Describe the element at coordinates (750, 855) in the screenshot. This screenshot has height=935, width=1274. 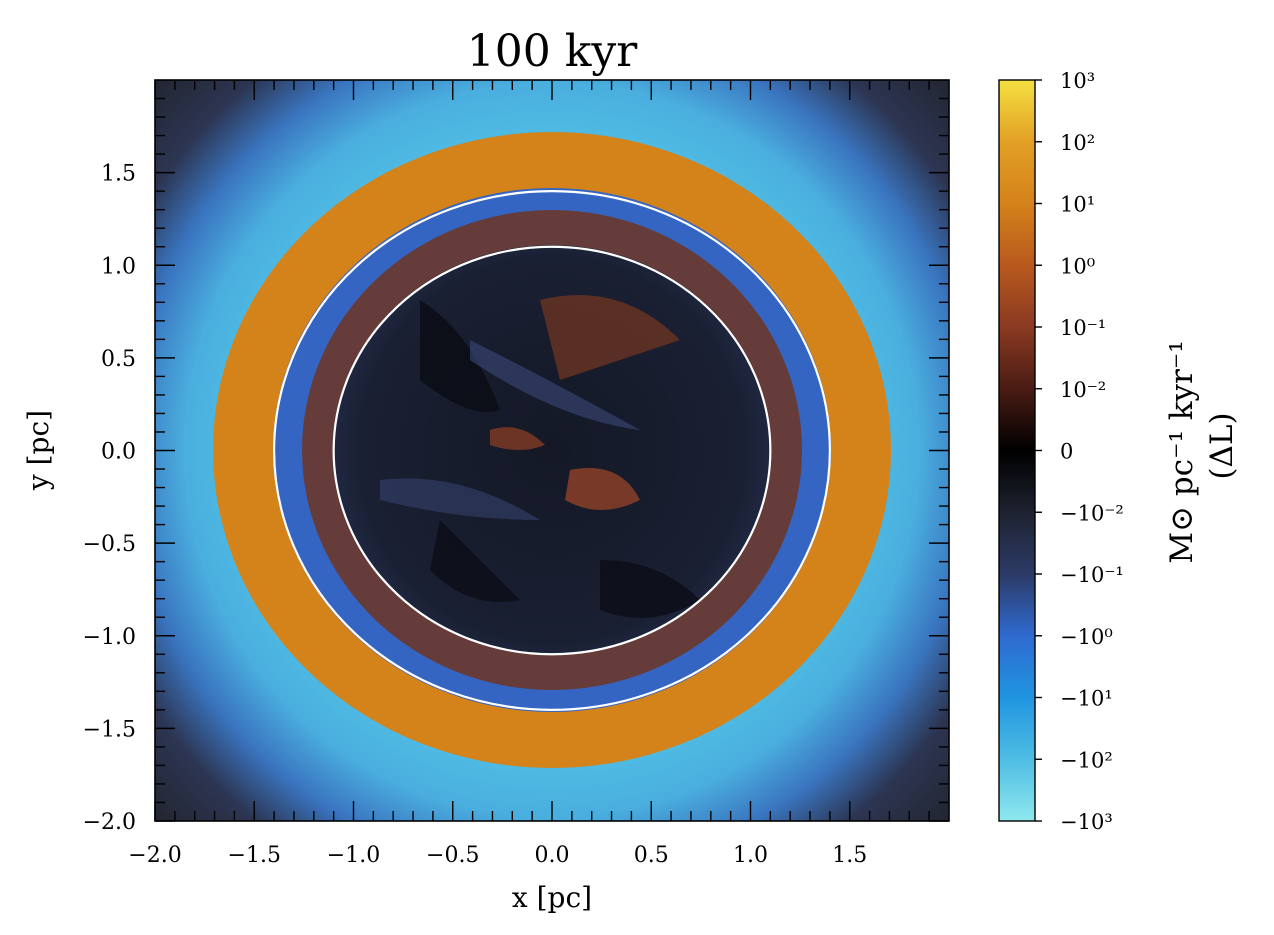
I see `x-tick-label: 1.0` at that location.